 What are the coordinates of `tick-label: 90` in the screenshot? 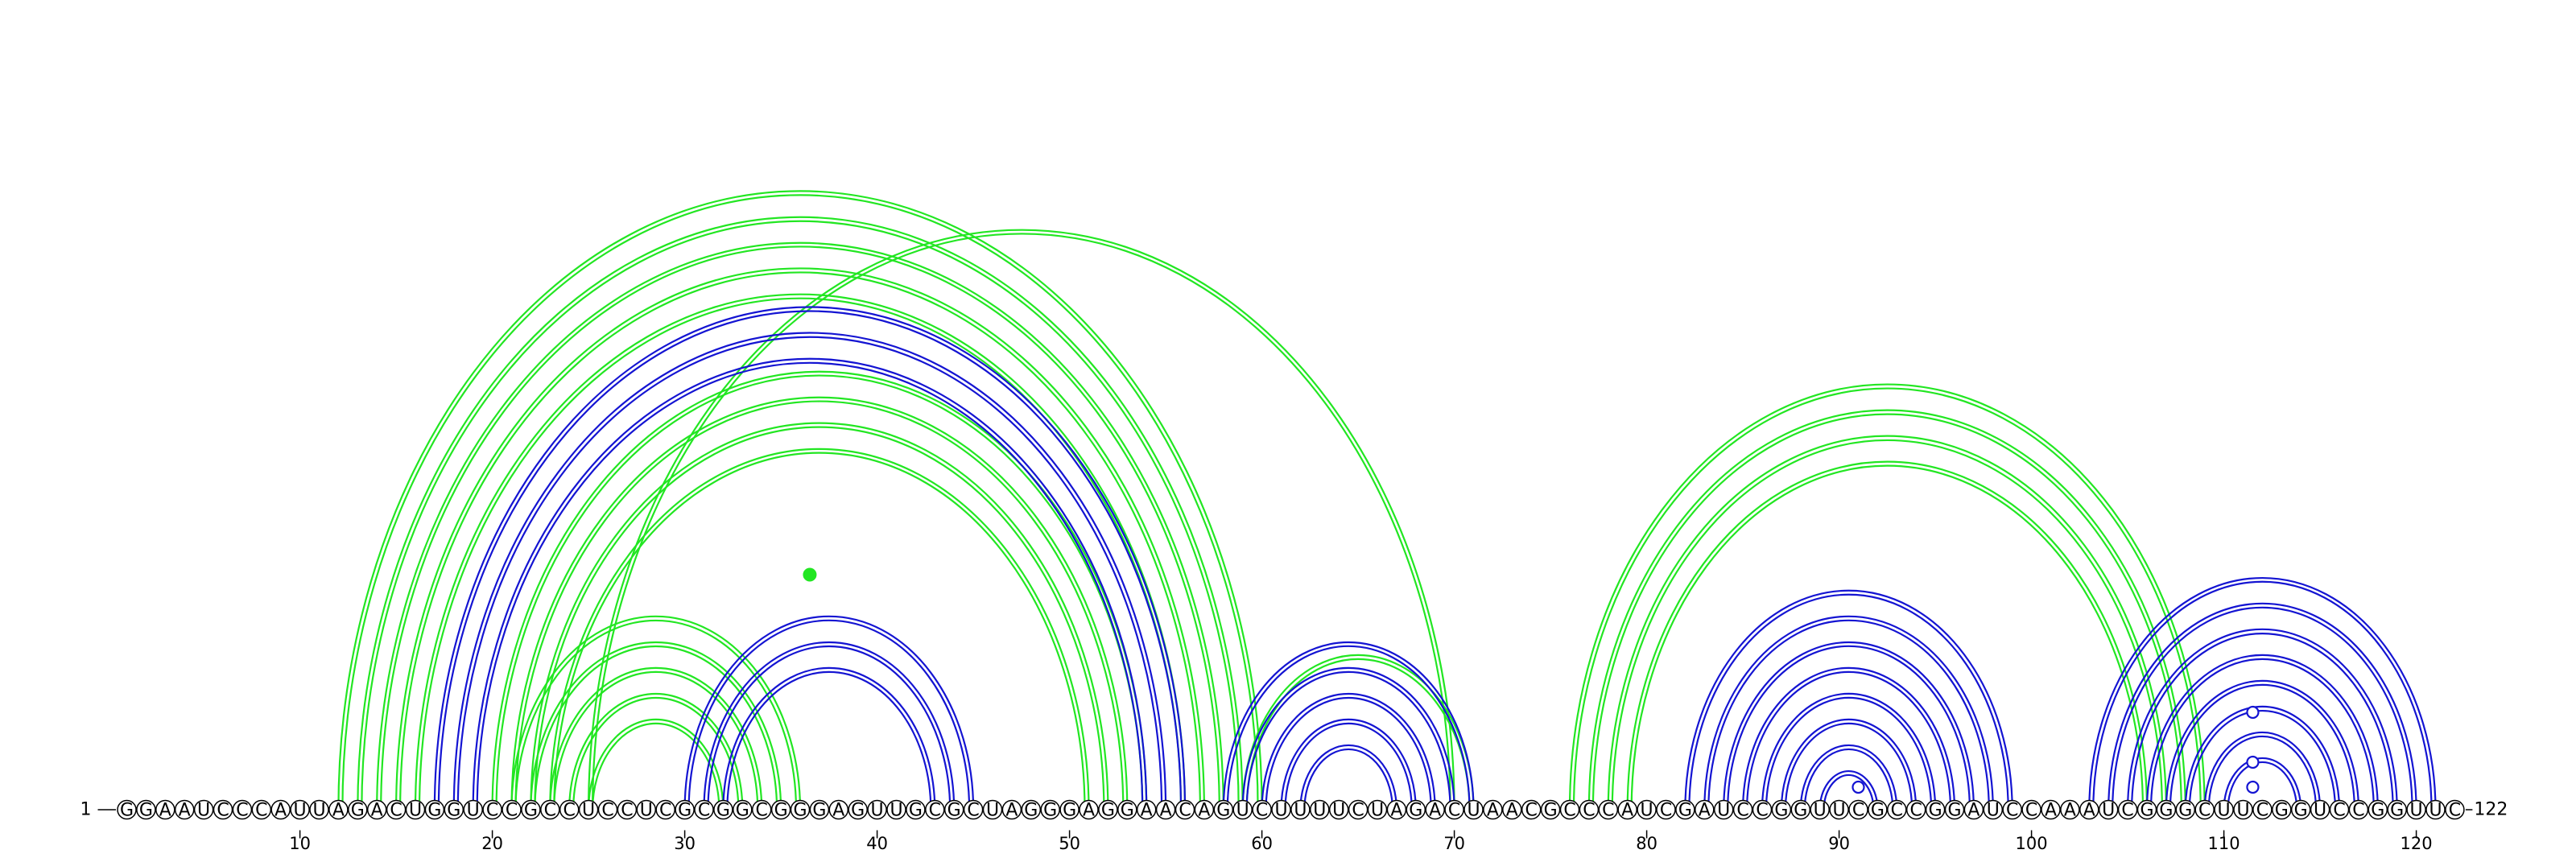 It's located at (1839, 844).